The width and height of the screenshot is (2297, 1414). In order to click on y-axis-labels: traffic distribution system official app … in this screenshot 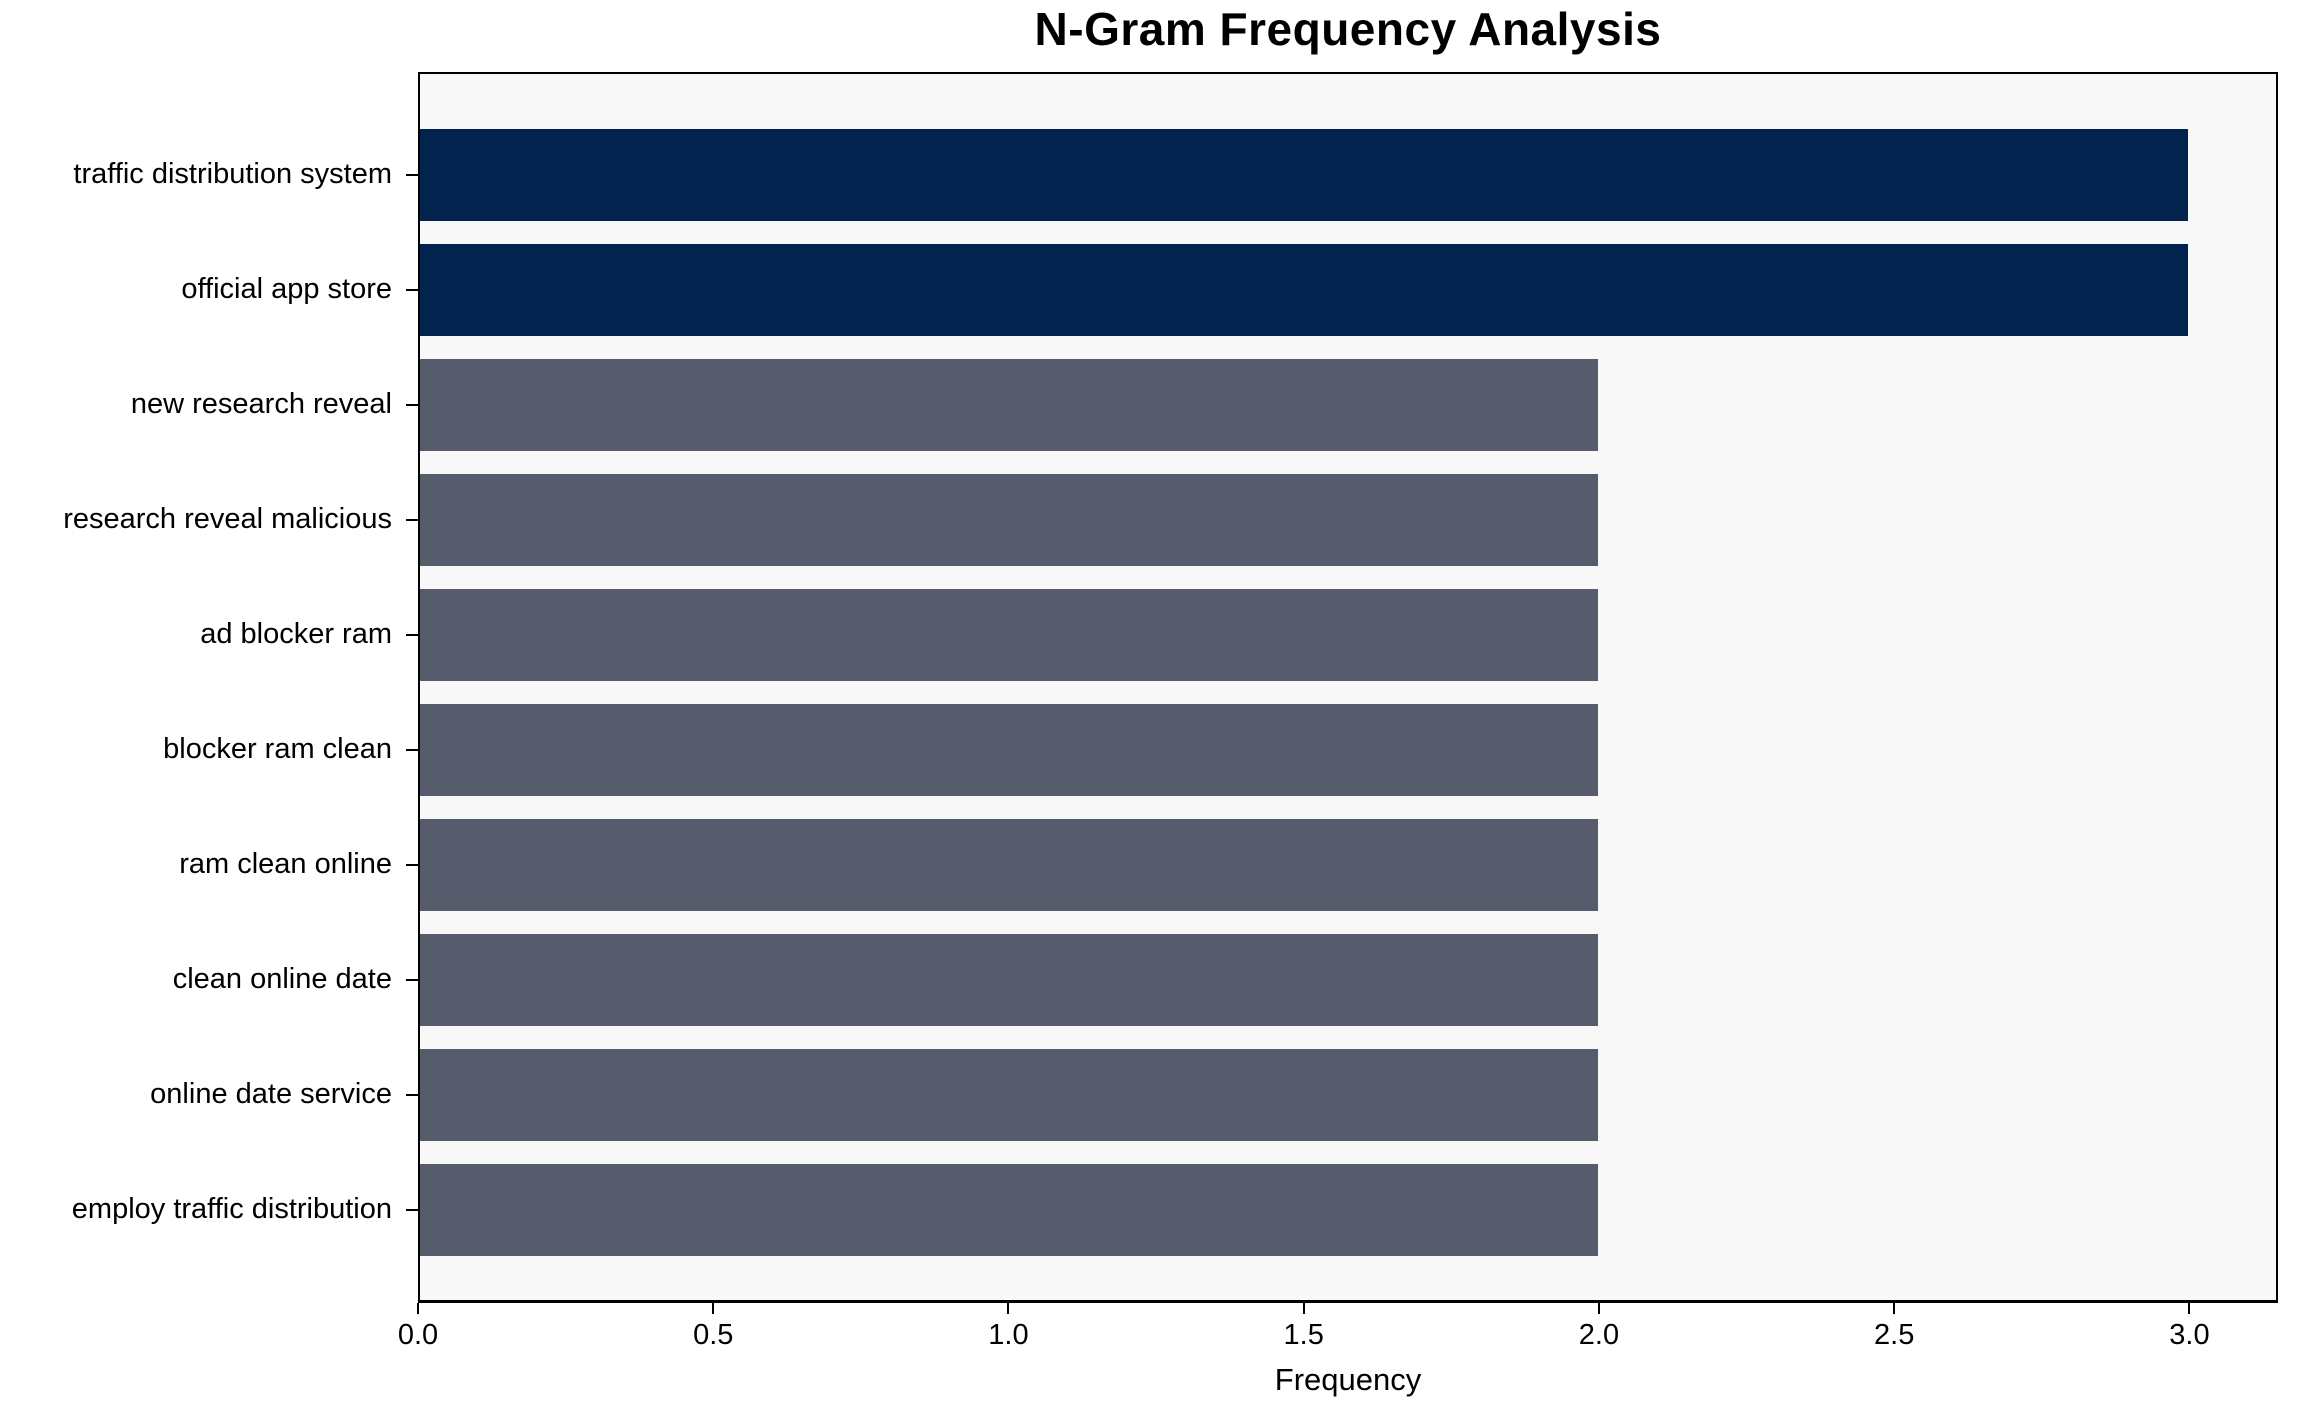, I will do `click(196, 670)`.